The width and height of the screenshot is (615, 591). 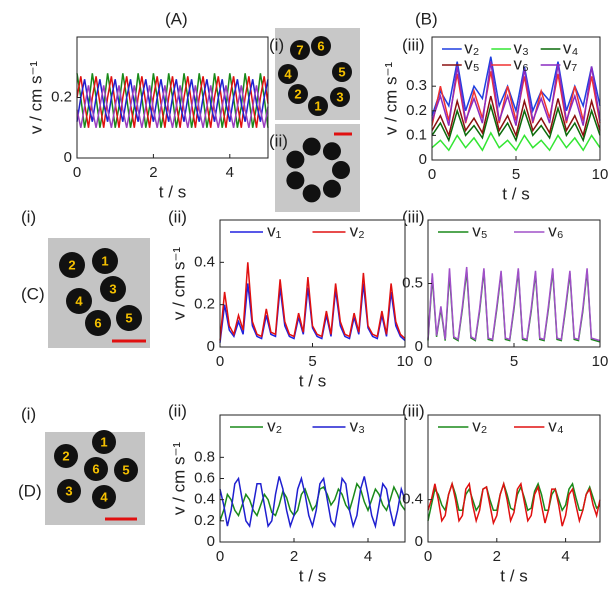 What do you see at coordinates (416, 85) in the screenshot?
I see `y-tick-label: 0.3` at bounding box center [416, 85].